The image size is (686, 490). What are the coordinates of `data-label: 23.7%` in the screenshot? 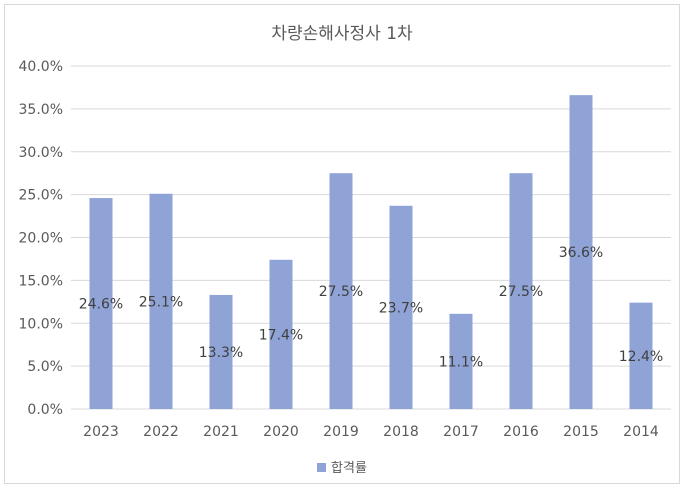 It's located at (401, 308).